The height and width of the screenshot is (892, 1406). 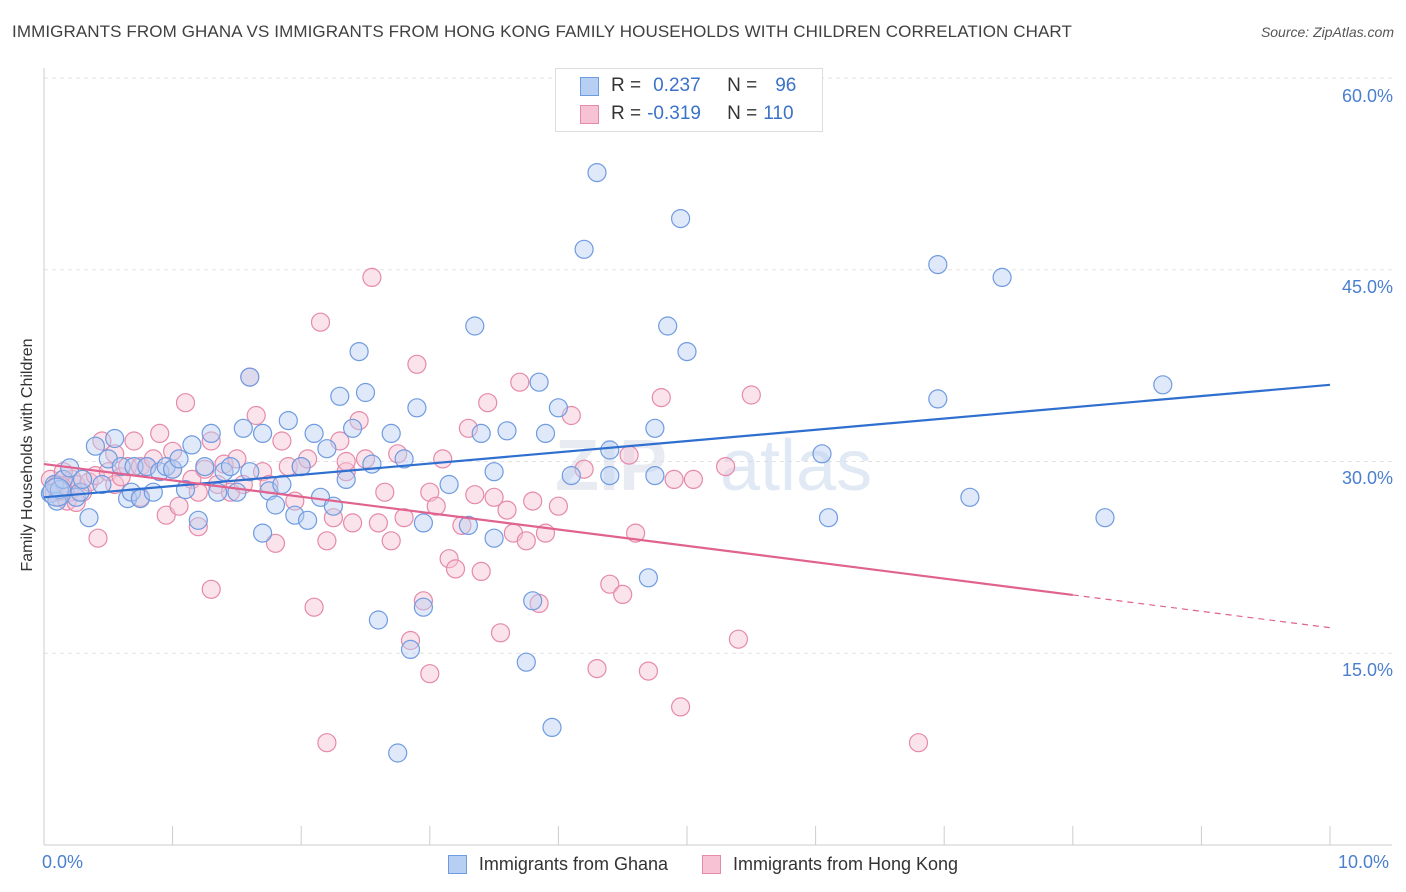 I want to click on chart-source: Source: ZipAtlas.com, so click(x=1327, y=32).